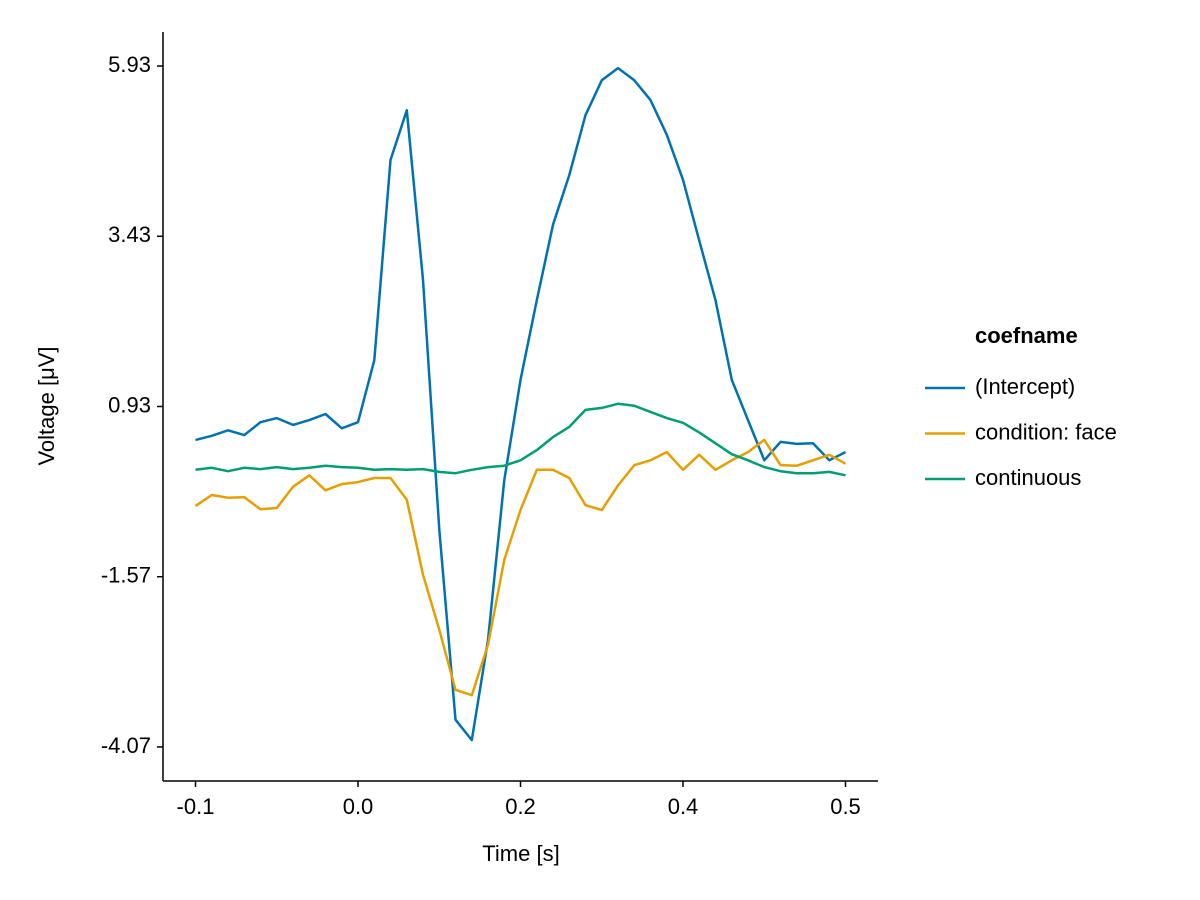 This screenshot has width=1200, height=900. Describe the element at coordinates (46, 405) in the screenshot. I see `y-axis-label: Voltage [μV]` at that location.